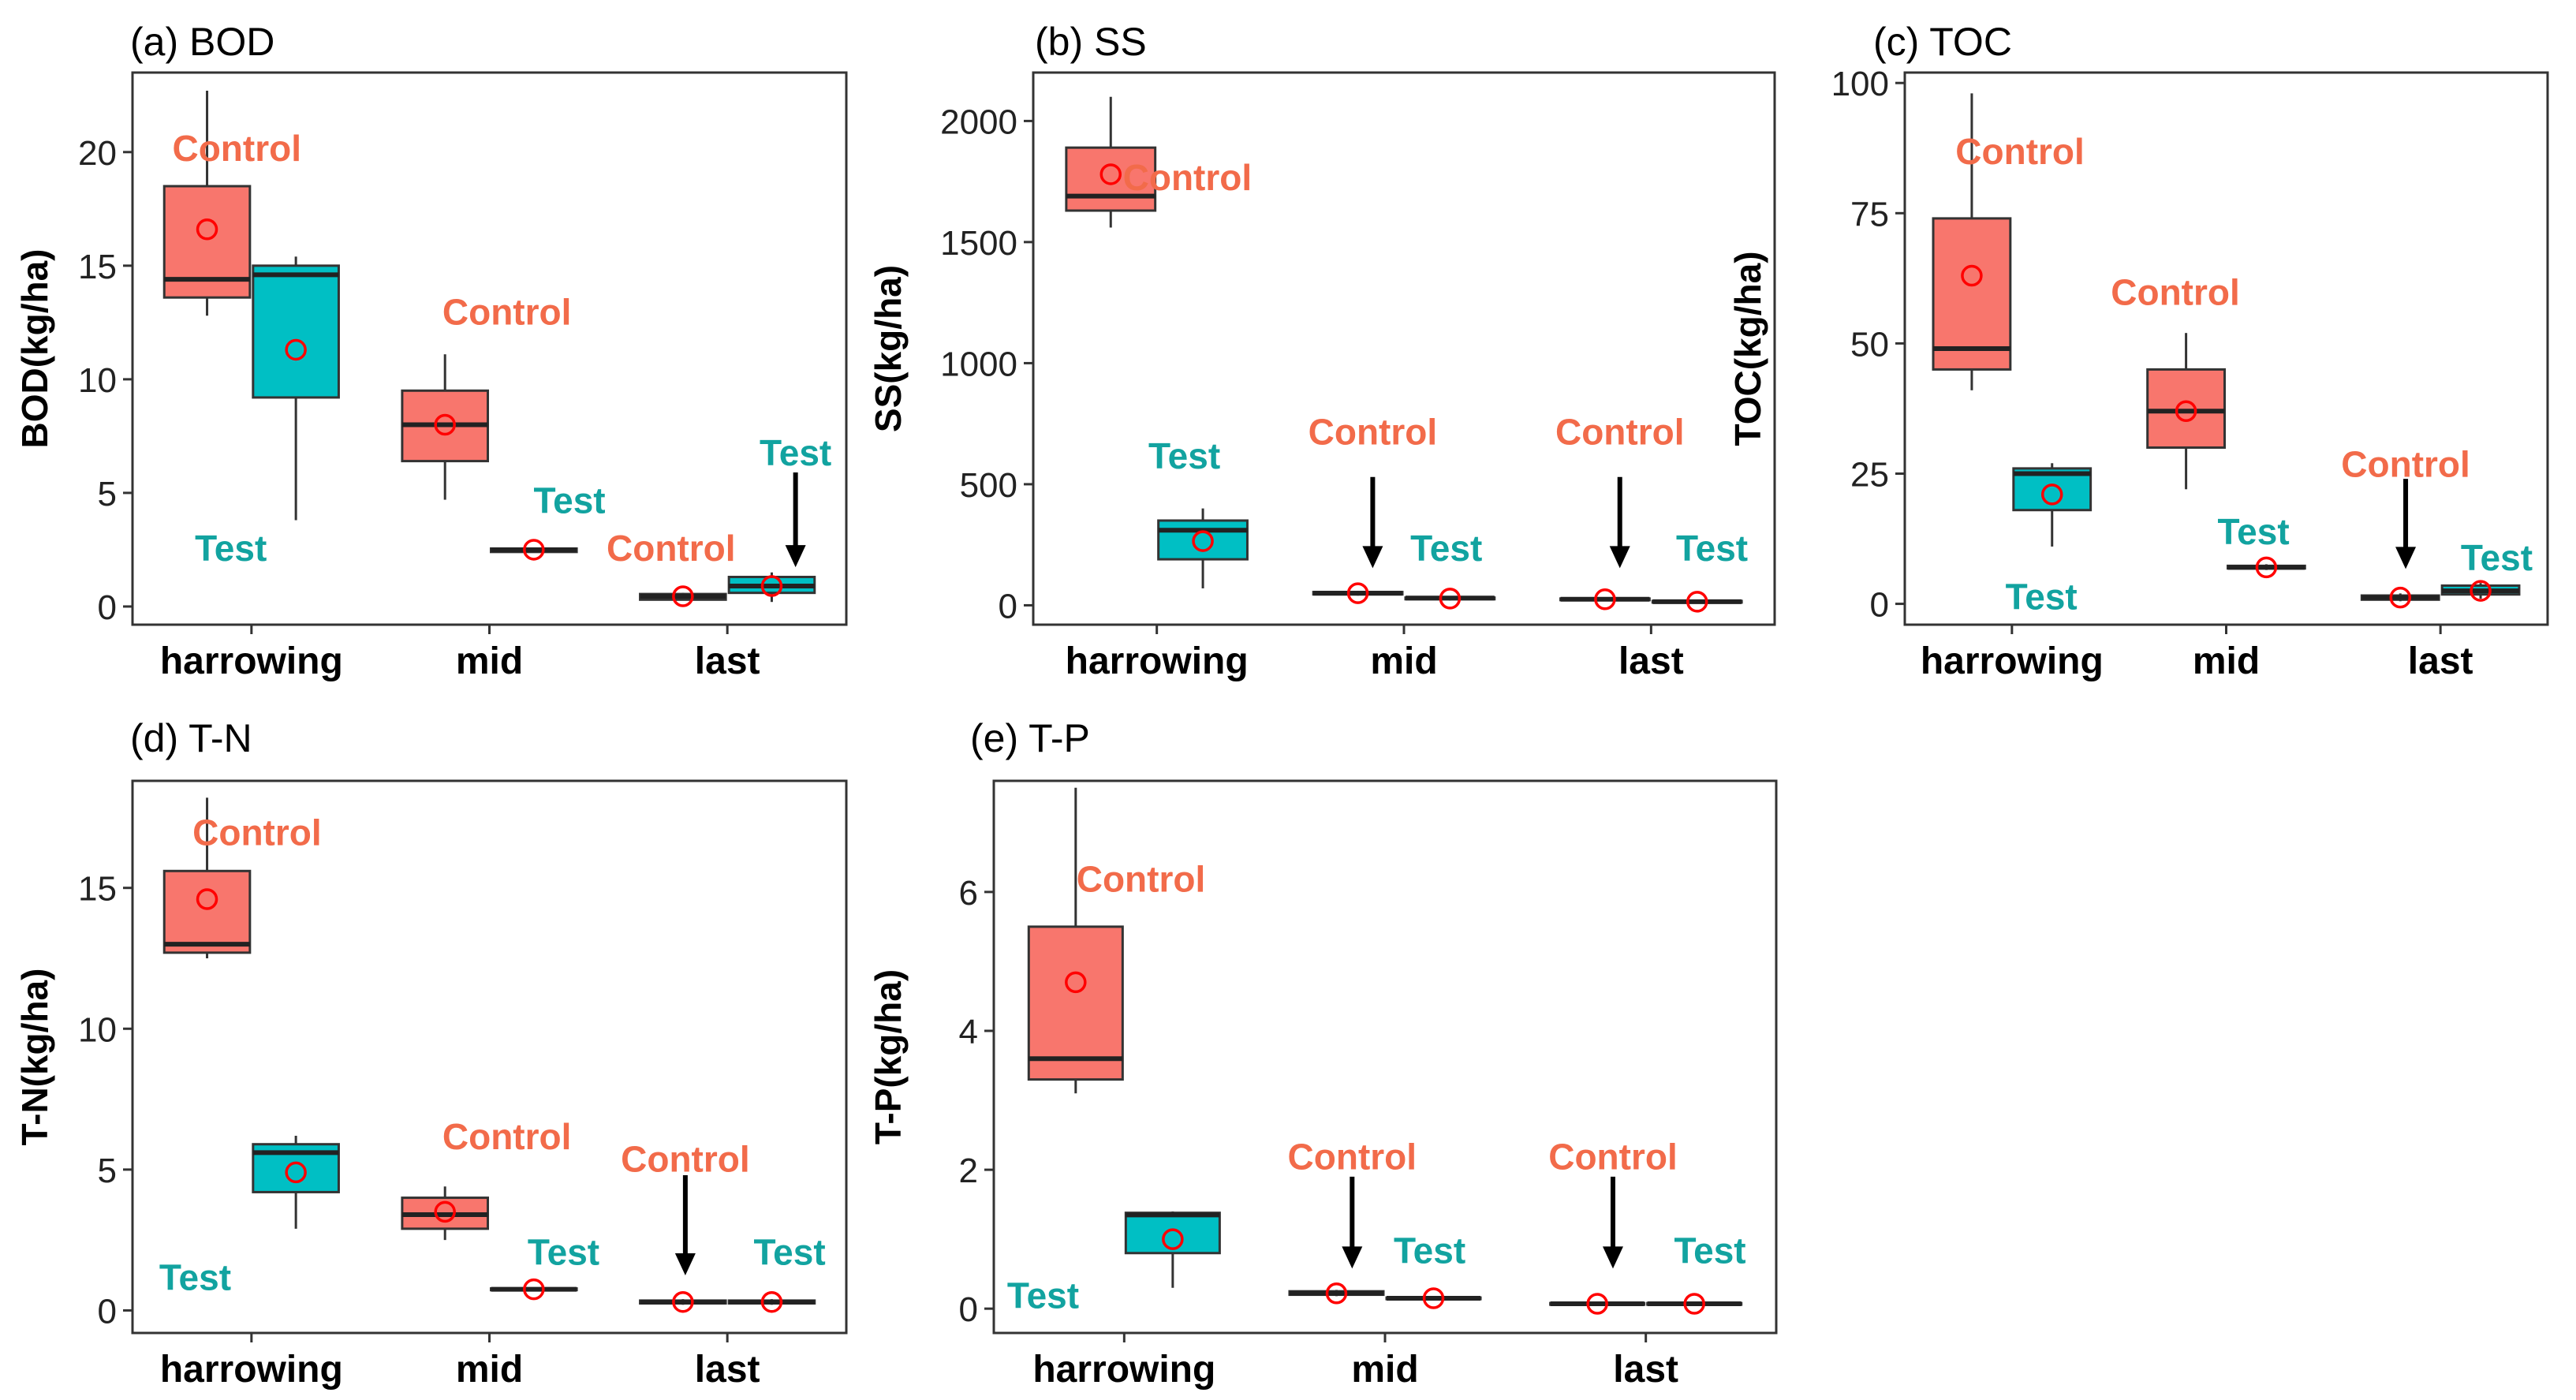 This screenshot has height=1400, width=2576. Describe the element at coordinates (202, 42) in the screenshot. I see `panel-title: (a) BOD` at that location.